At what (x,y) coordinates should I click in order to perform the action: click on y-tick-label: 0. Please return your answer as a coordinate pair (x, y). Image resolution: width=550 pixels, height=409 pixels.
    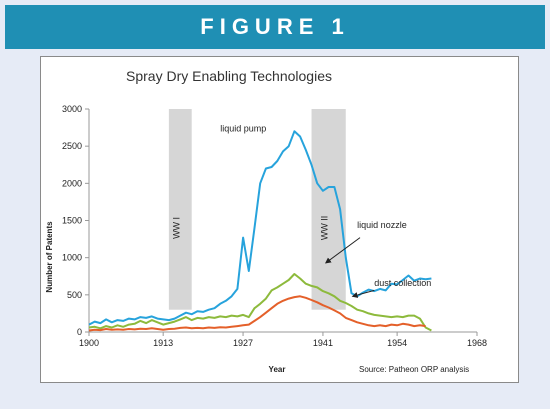
    Looking at the image, I should click on (79, 332).